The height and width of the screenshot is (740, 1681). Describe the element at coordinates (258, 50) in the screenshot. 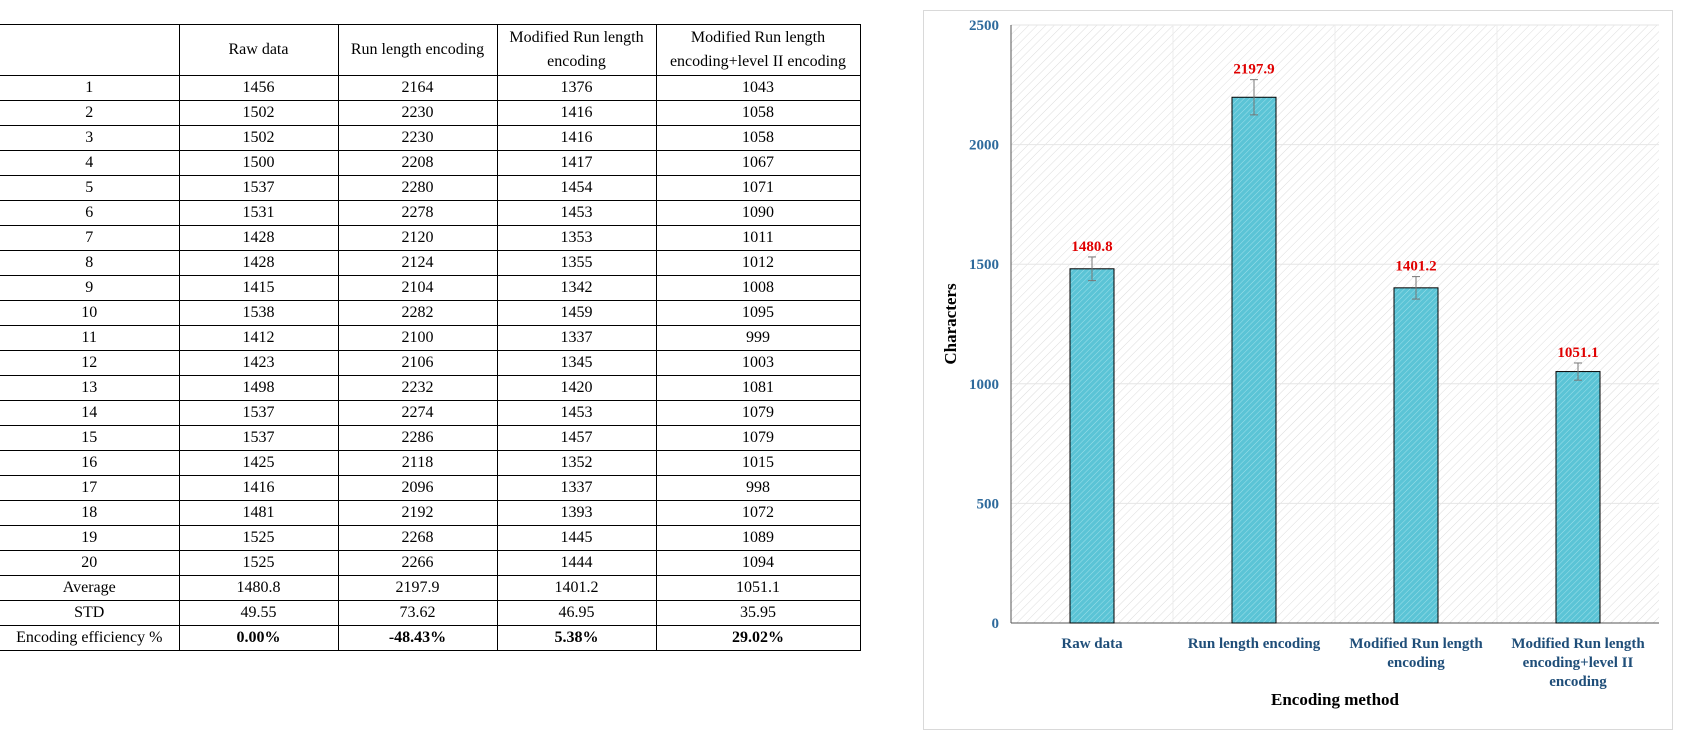

I see `column-header: Raw data` at that location.